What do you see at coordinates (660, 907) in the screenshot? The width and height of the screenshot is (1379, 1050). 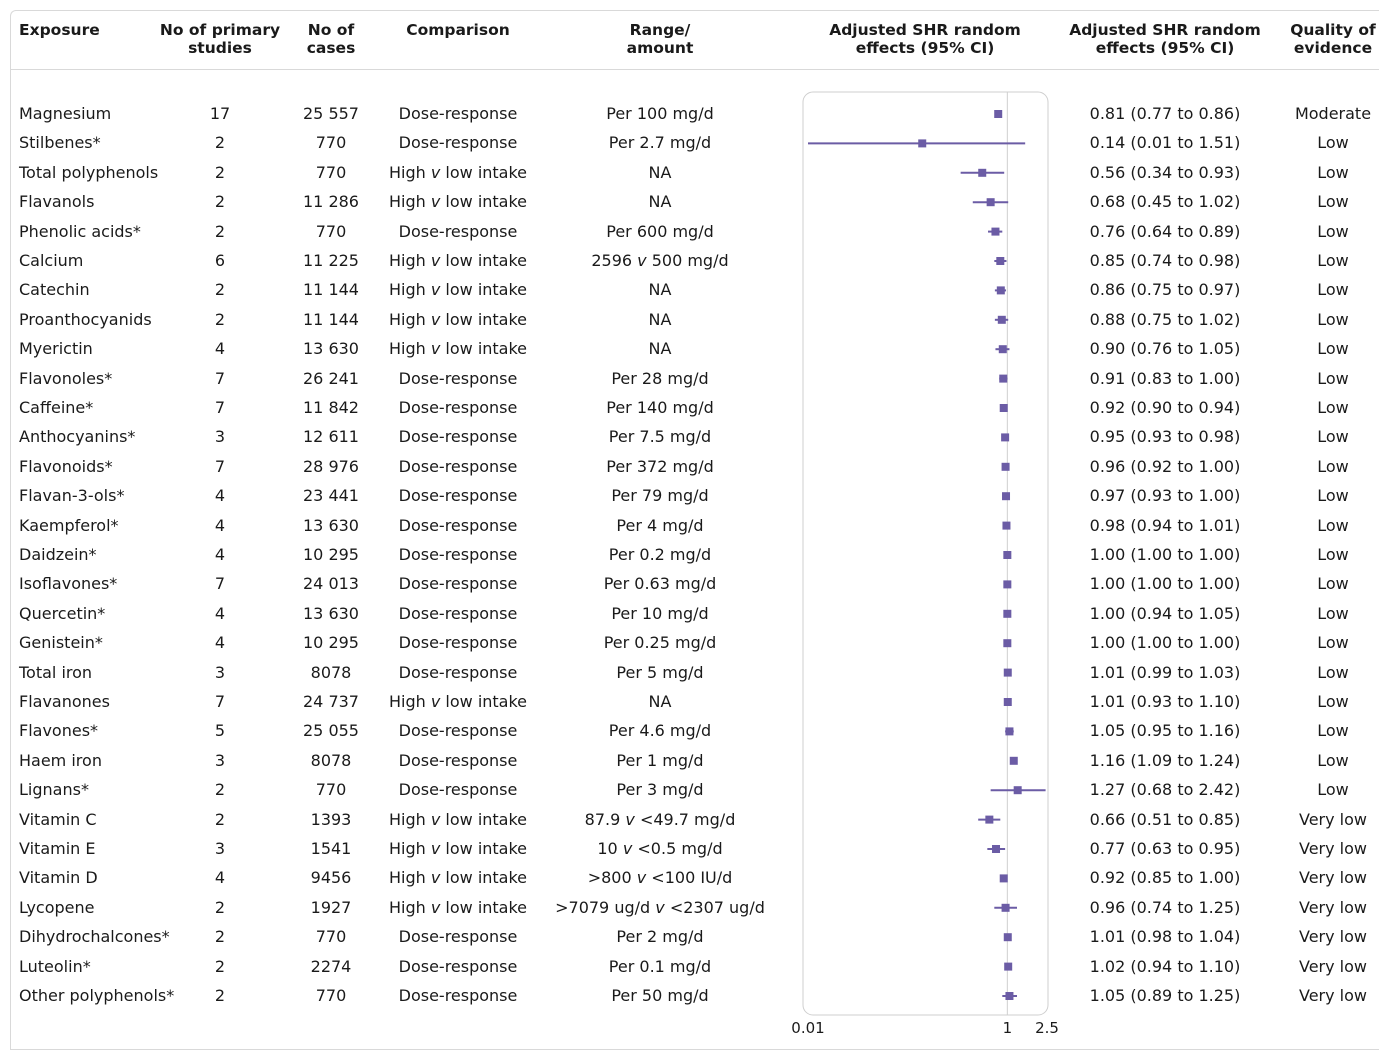 I see `range-cell: >7079 ug/d v <2307 ug/d` at bounding box center [660, 907].